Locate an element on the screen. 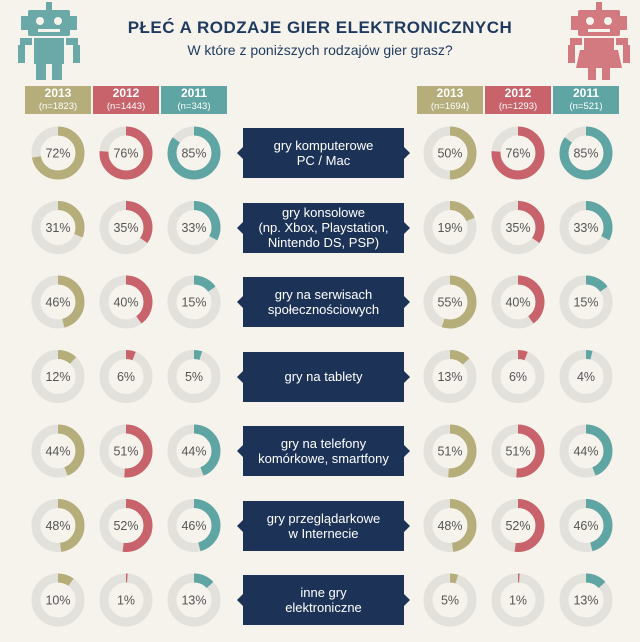  donut-right-2013-row-1: 19% is located at coordinates (450, 227).